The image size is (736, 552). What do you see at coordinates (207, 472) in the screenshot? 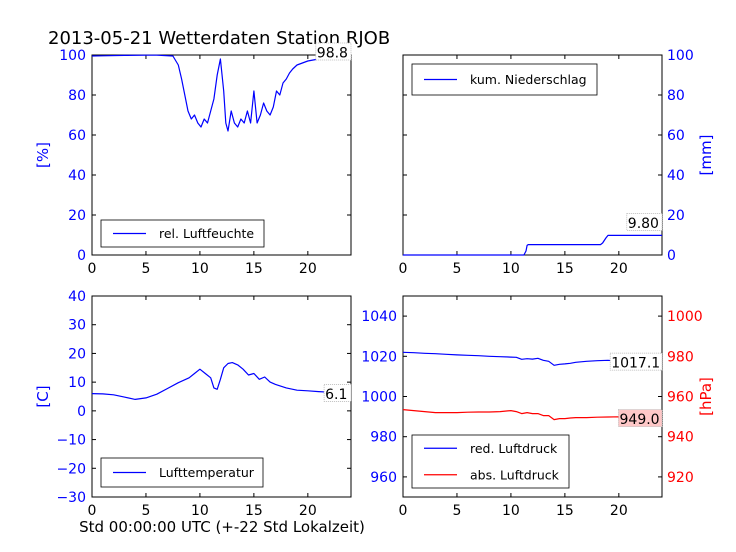
I see `legend-entry: Lufttemperatur` at bounding box center [207, 472].